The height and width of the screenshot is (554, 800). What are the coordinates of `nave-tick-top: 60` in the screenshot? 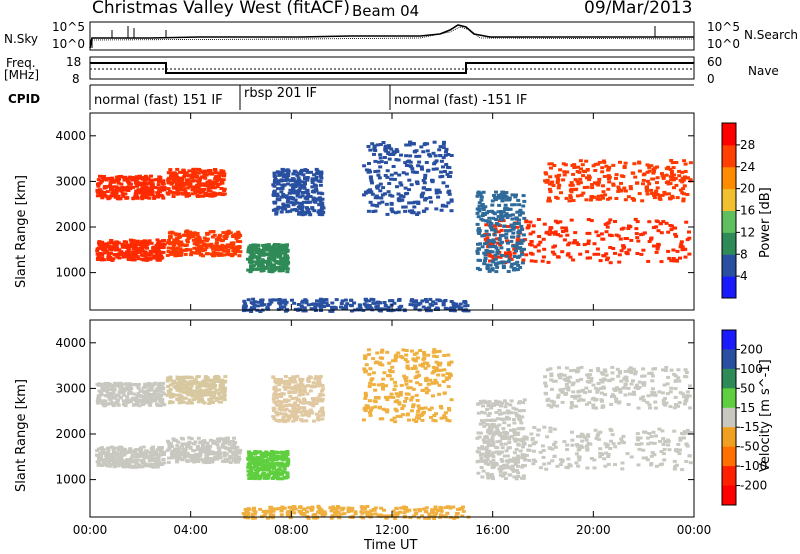 It's located at (715, 62).